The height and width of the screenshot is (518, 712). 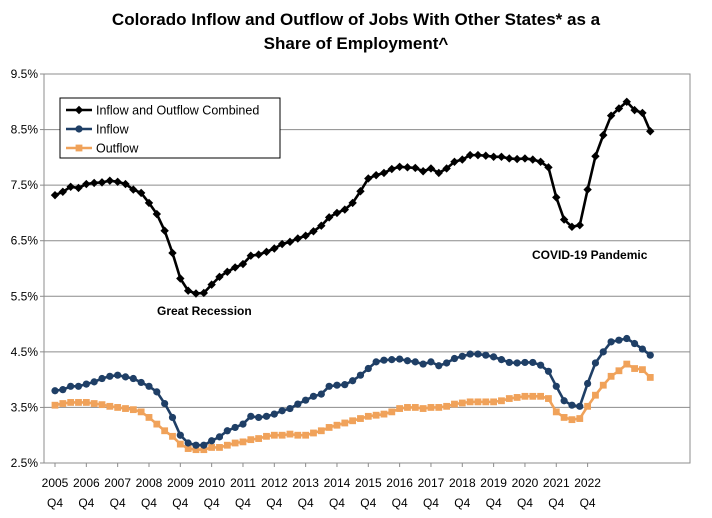 I want to click on x-tick-label-year: 2020, so click(x=525, y=483).